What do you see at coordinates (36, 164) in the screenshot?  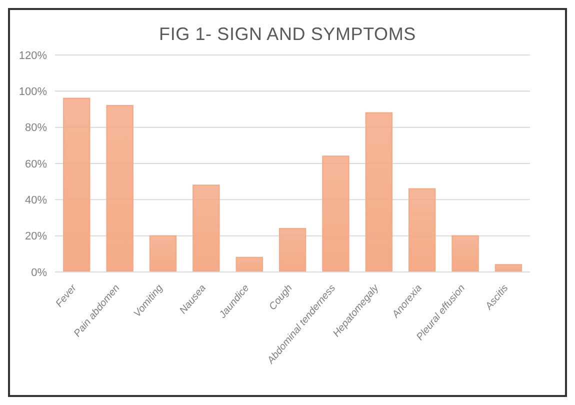 I see `y-tick-label: 60%` at bounding box center [36, 164].